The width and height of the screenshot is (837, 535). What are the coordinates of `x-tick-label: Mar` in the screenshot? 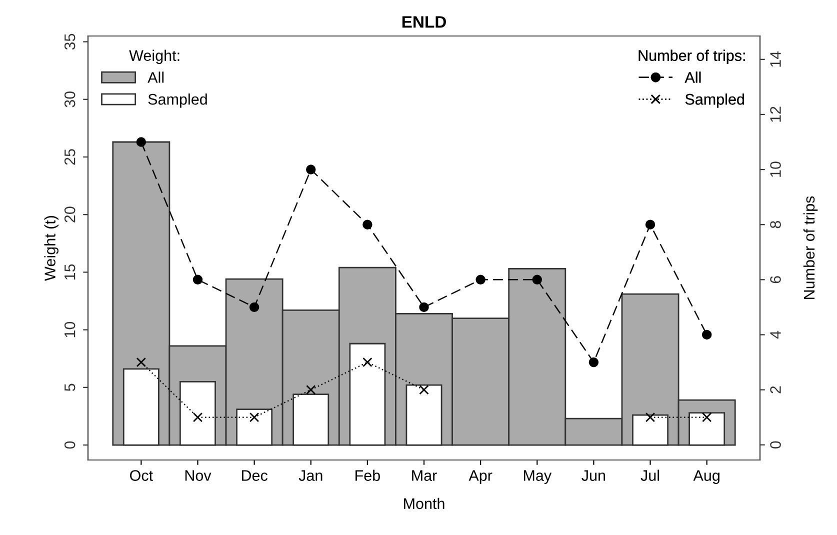 It's located at (424, 475).